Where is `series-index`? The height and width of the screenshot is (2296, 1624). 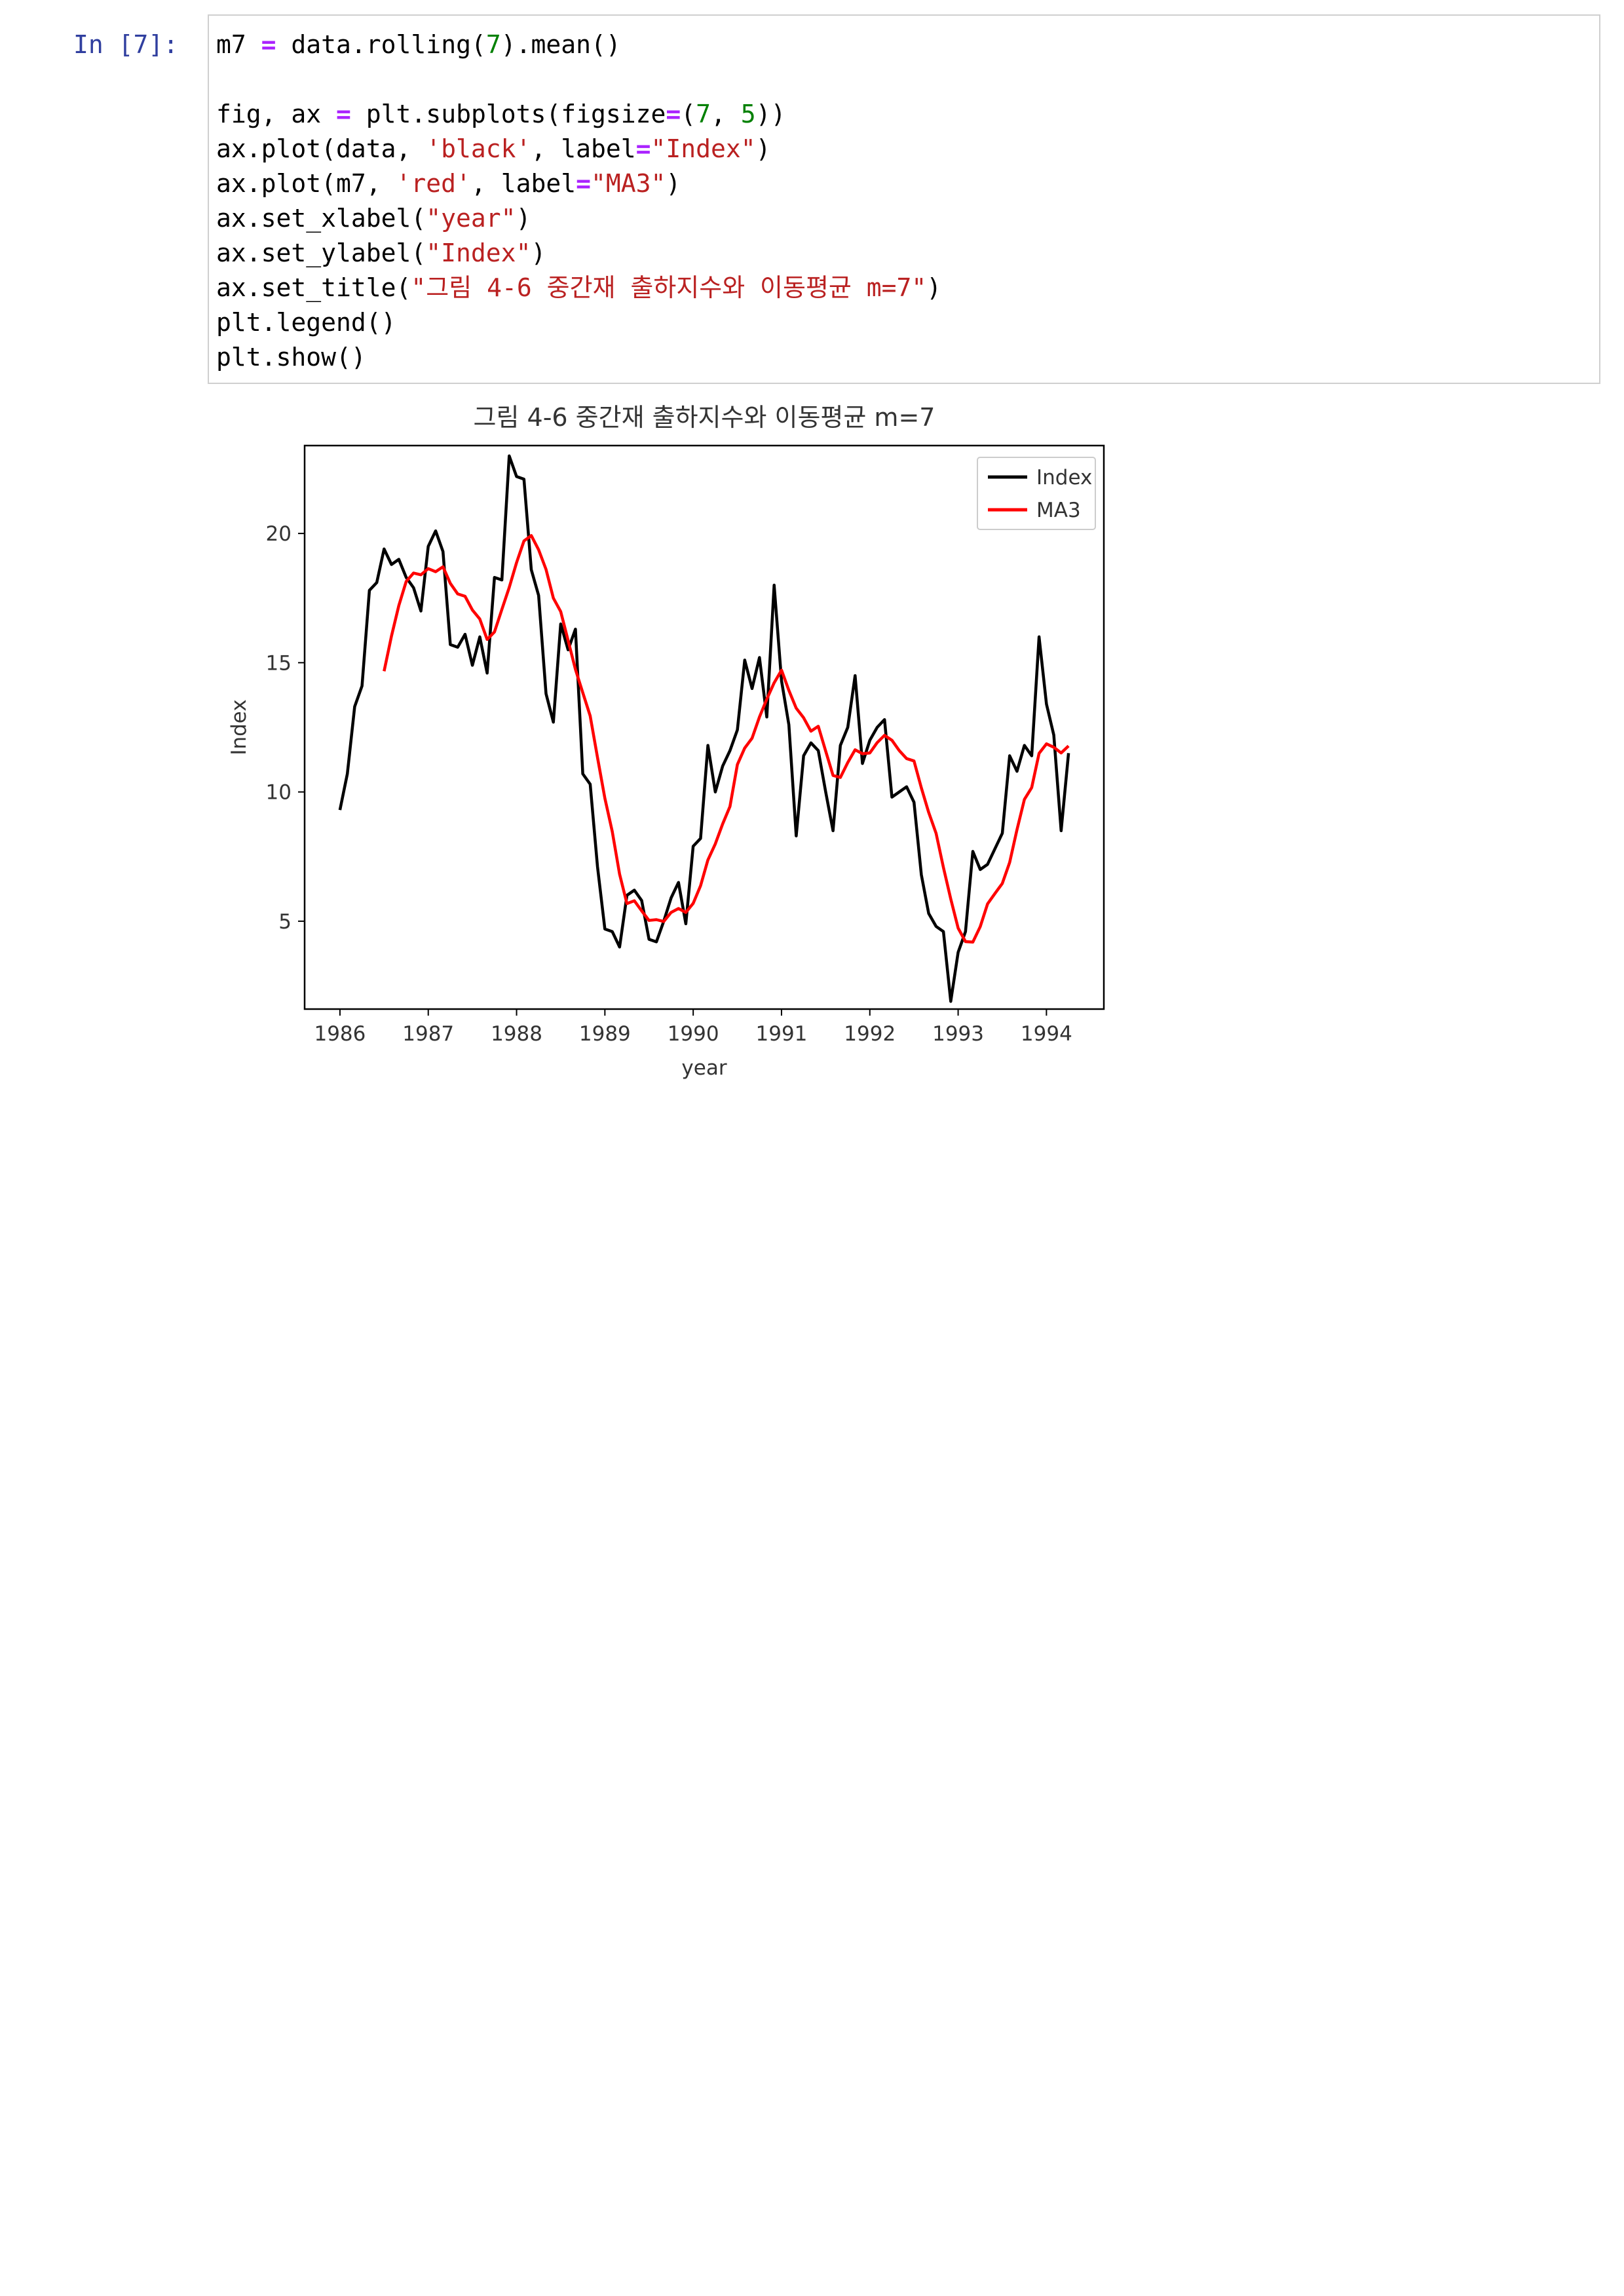
series-index is located at coordinates (704, 728).